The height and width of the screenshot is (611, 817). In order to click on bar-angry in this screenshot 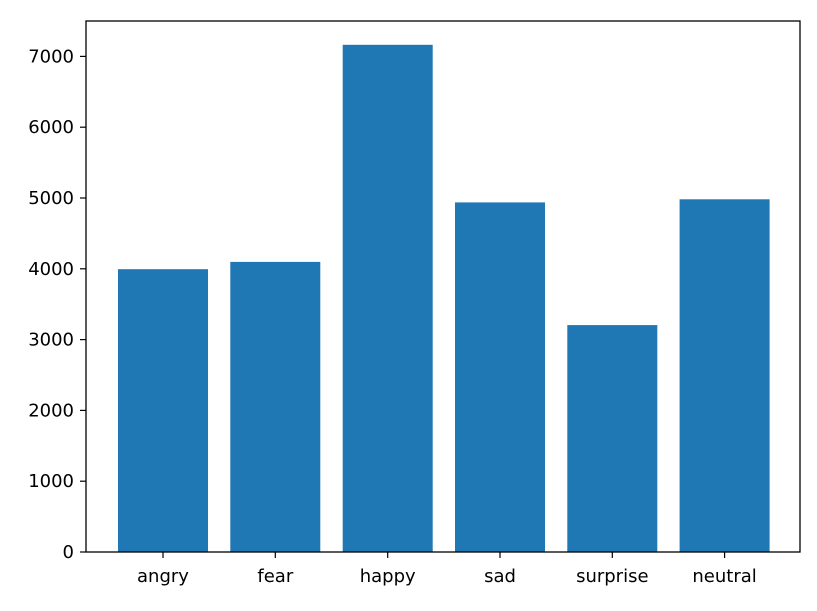, I will do `click(163, 410)`.